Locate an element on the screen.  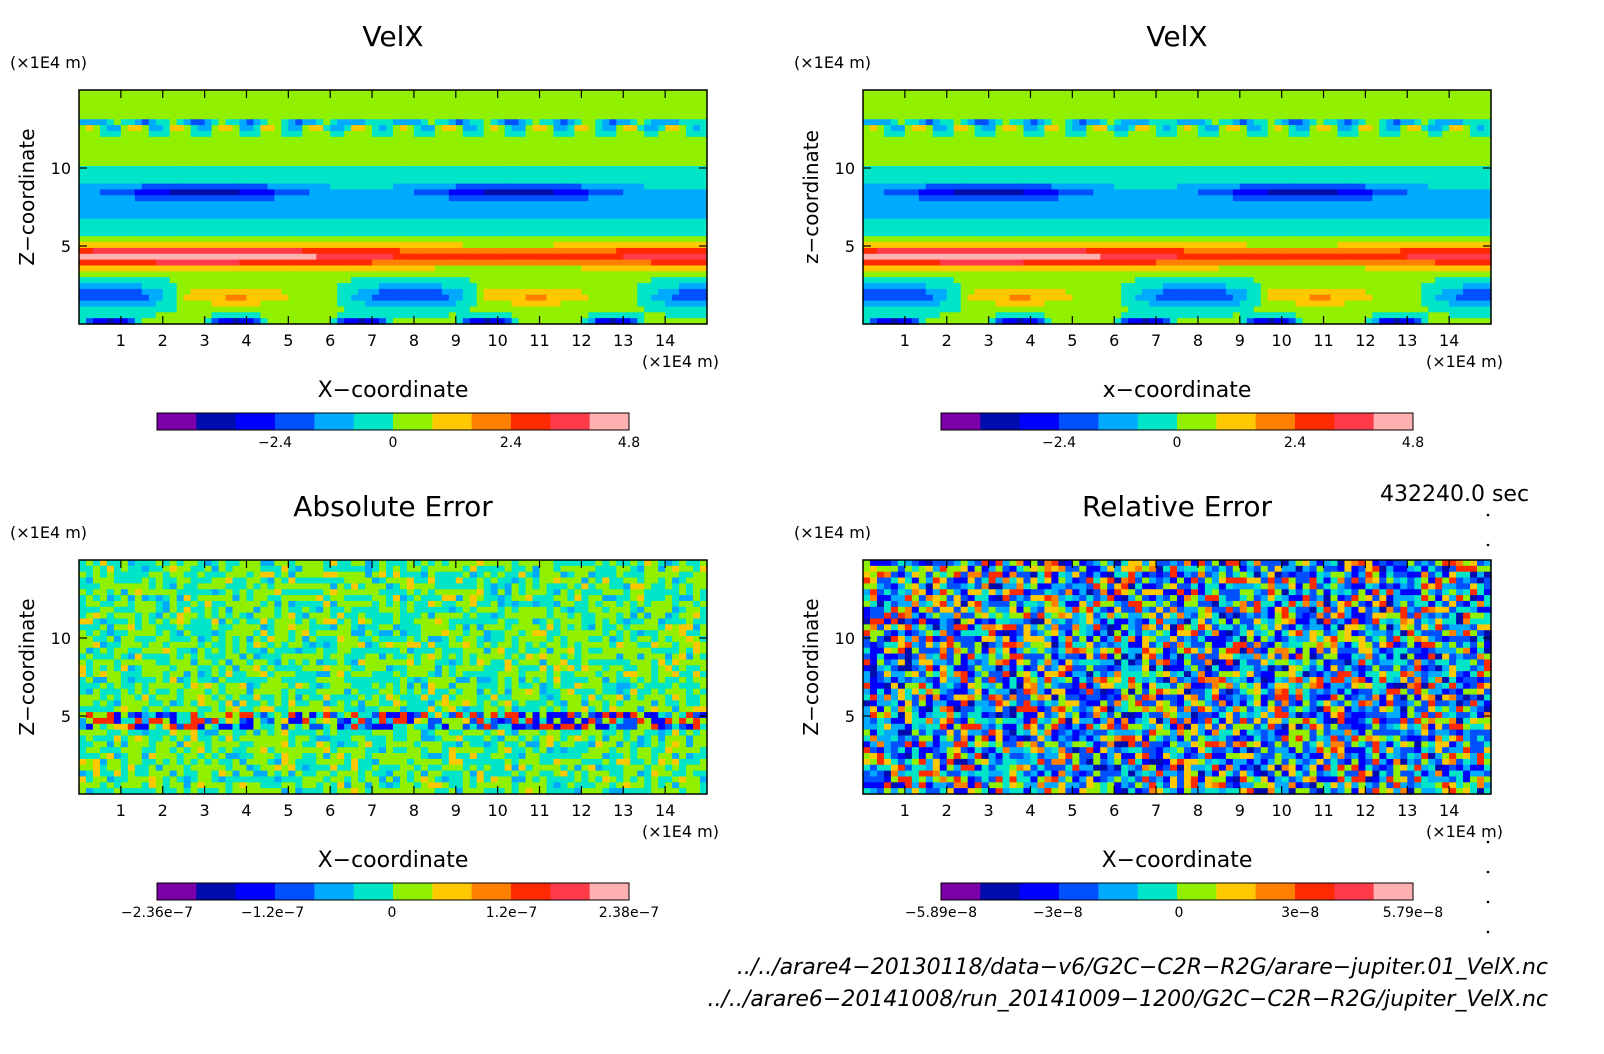
colorbar-swatch is located at coordinates (609, 421).